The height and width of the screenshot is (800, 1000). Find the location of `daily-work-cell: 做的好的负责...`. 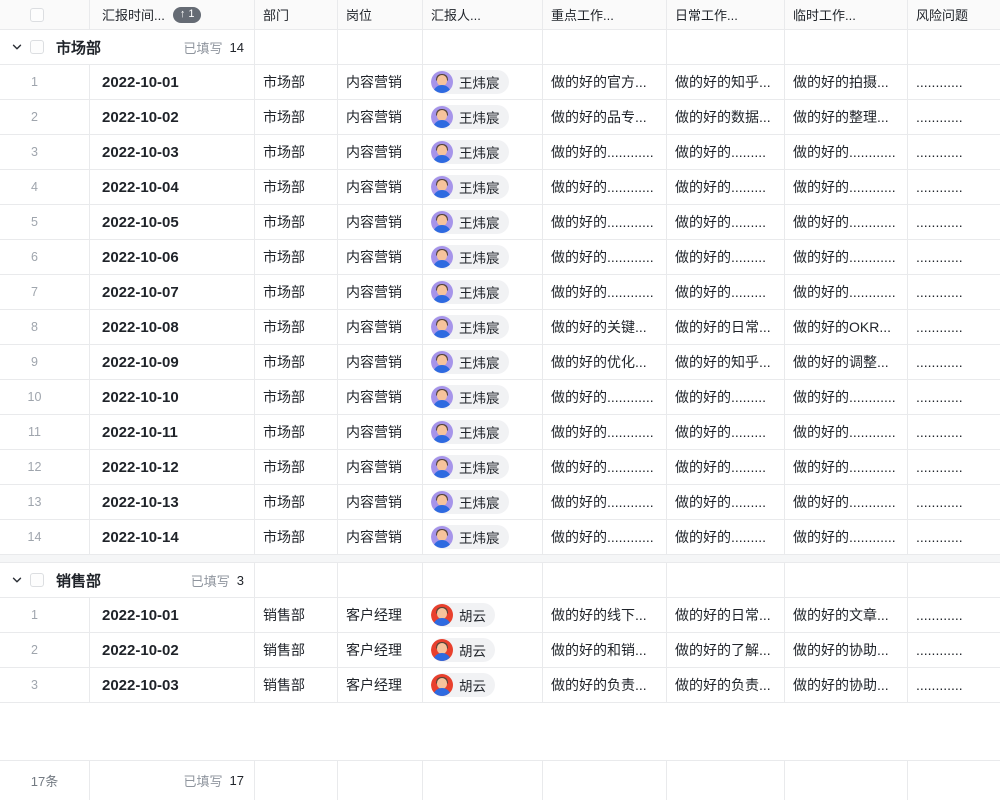

daily-work-cell: 做的好的负责... is located at coordinates (726, 685).